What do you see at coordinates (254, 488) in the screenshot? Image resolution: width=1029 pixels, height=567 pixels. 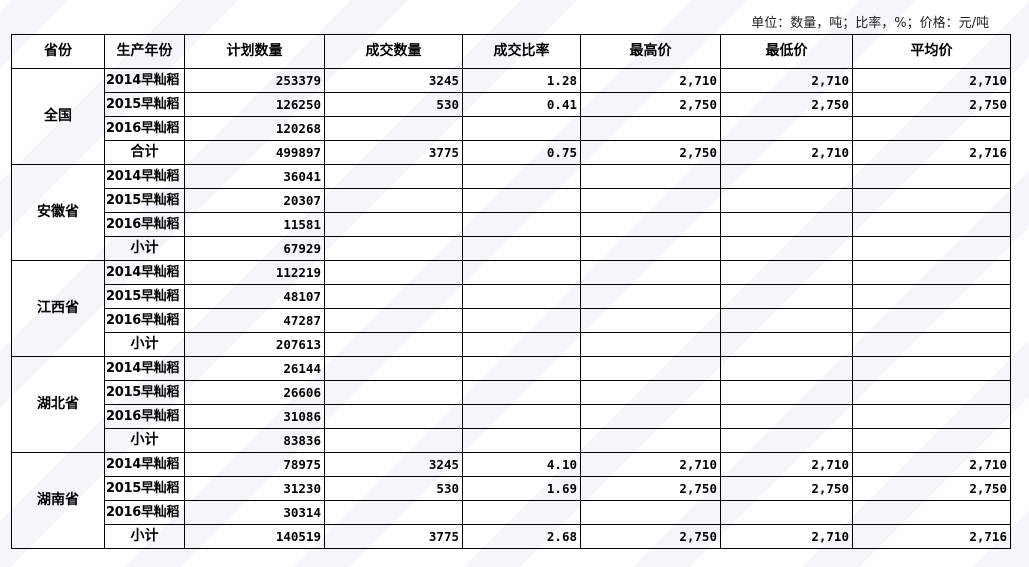 I see `planned-quantity-cell: 31230` at bounding box center [254, 488].